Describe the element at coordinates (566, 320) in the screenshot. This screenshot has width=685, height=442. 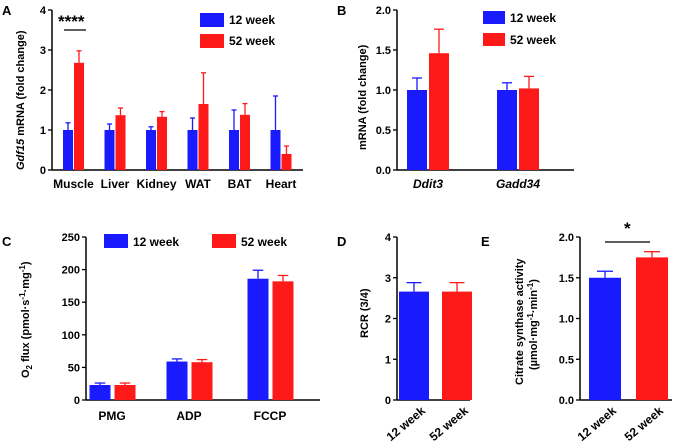
I see `panel-e-ytick-label: 1.0` at that location.